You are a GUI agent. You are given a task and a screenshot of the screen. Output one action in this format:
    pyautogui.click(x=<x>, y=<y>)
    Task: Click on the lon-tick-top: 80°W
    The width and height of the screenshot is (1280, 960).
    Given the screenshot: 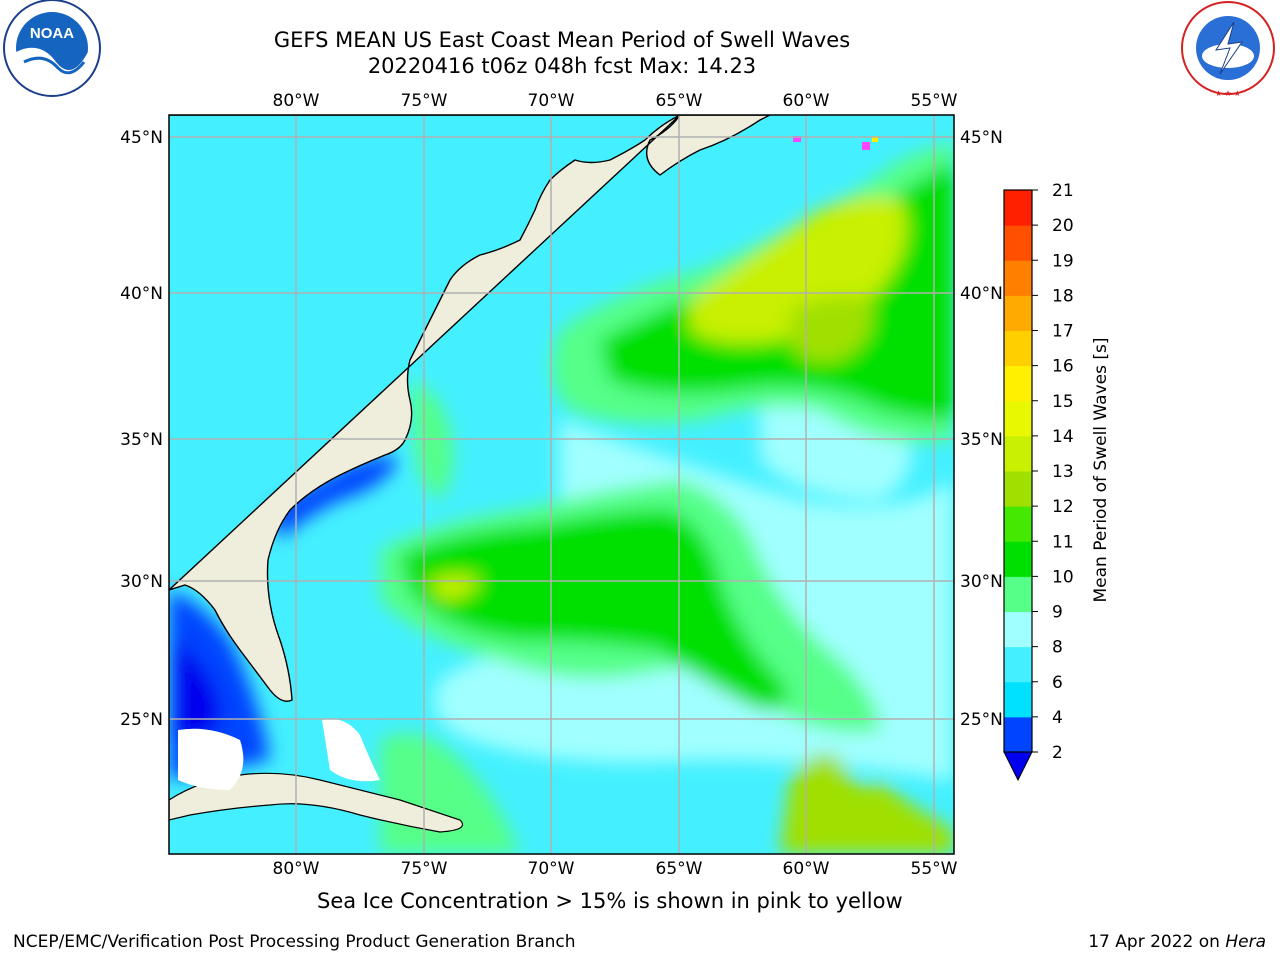 What is the action you would take?
    pyautogui.click(x=296, y=101)
    